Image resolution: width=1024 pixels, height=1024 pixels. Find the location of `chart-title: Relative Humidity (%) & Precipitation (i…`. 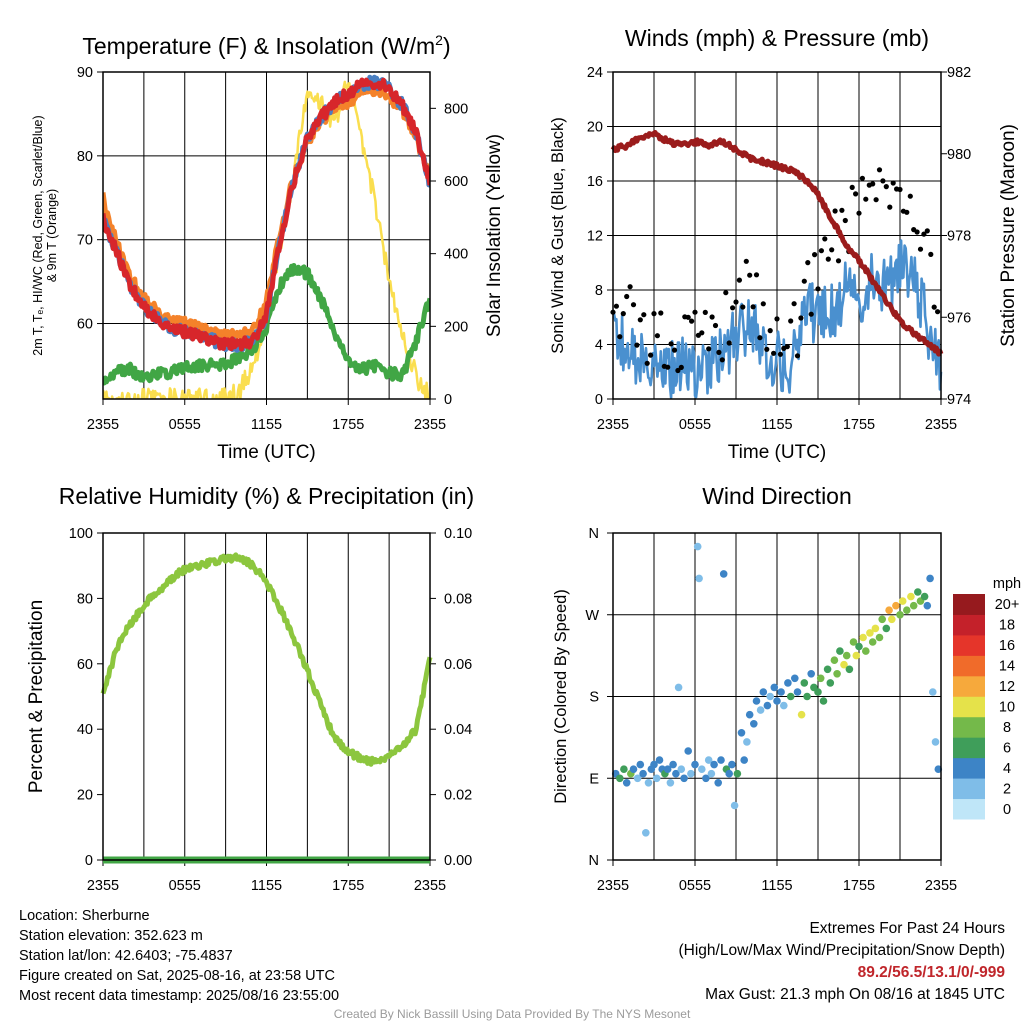

chart-title: Relative Humidity (%) & Precipitation (i… is located at coordinates (266, 496).